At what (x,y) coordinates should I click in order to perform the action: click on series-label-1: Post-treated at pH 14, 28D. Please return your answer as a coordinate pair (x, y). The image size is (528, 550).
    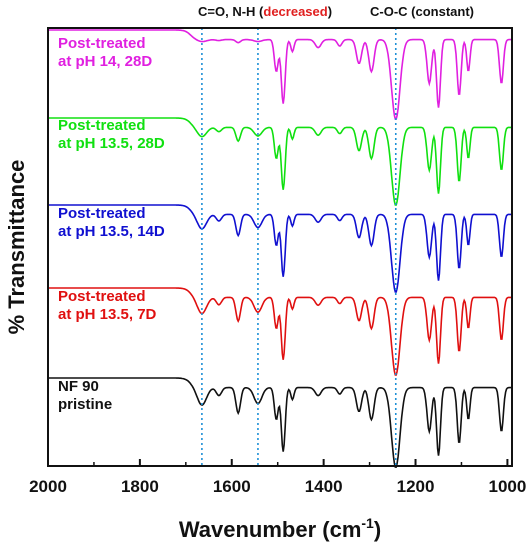
    Looking at the image, I should click on (105, 52).